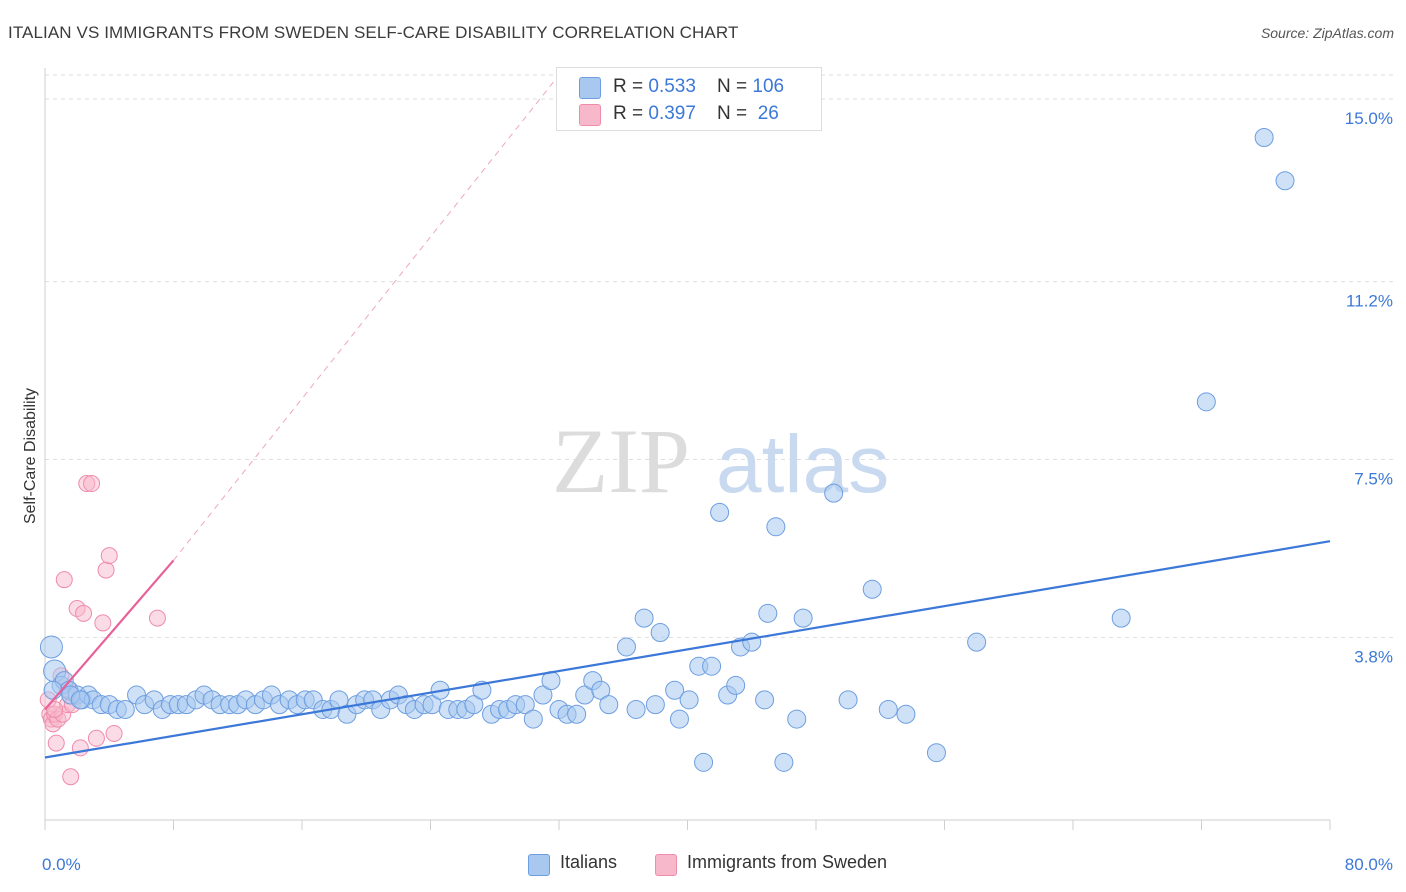  What do you see at coordinates (1327, 33) in the screenshot?
I see `source-label: Source: ZipAtlas.com` at bounding box center [1327, 33].